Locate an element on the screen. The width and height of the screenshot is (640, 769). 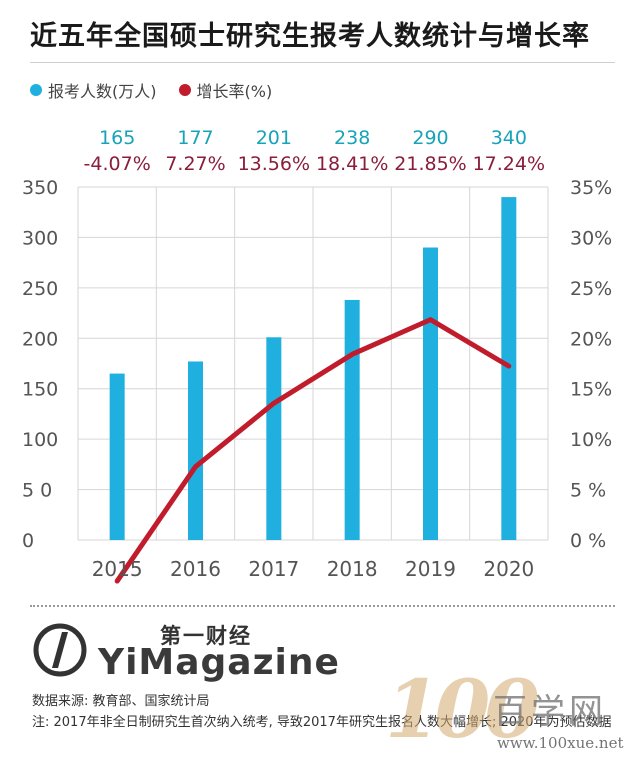
y-left-tick-label: 250 is located at coordinates (40, 289).